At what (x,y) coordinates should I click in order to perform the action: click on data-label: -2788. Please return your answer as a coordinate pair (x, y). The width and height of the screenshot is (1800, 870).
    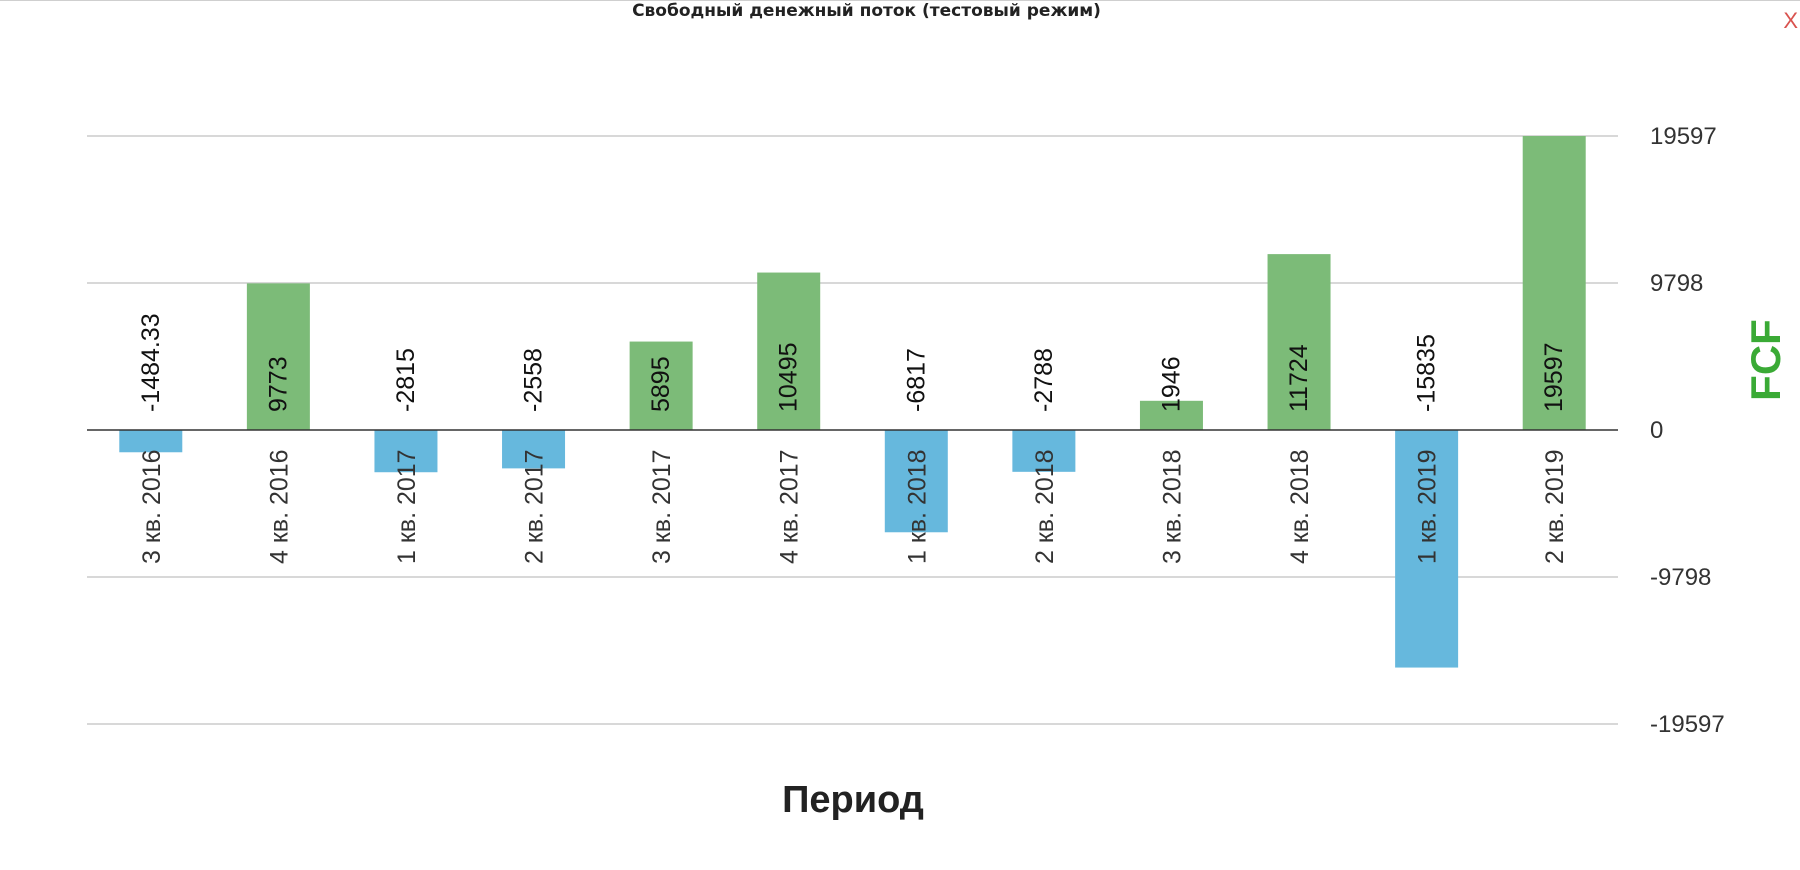
    Looking at the image, I should click on (1044, 380).